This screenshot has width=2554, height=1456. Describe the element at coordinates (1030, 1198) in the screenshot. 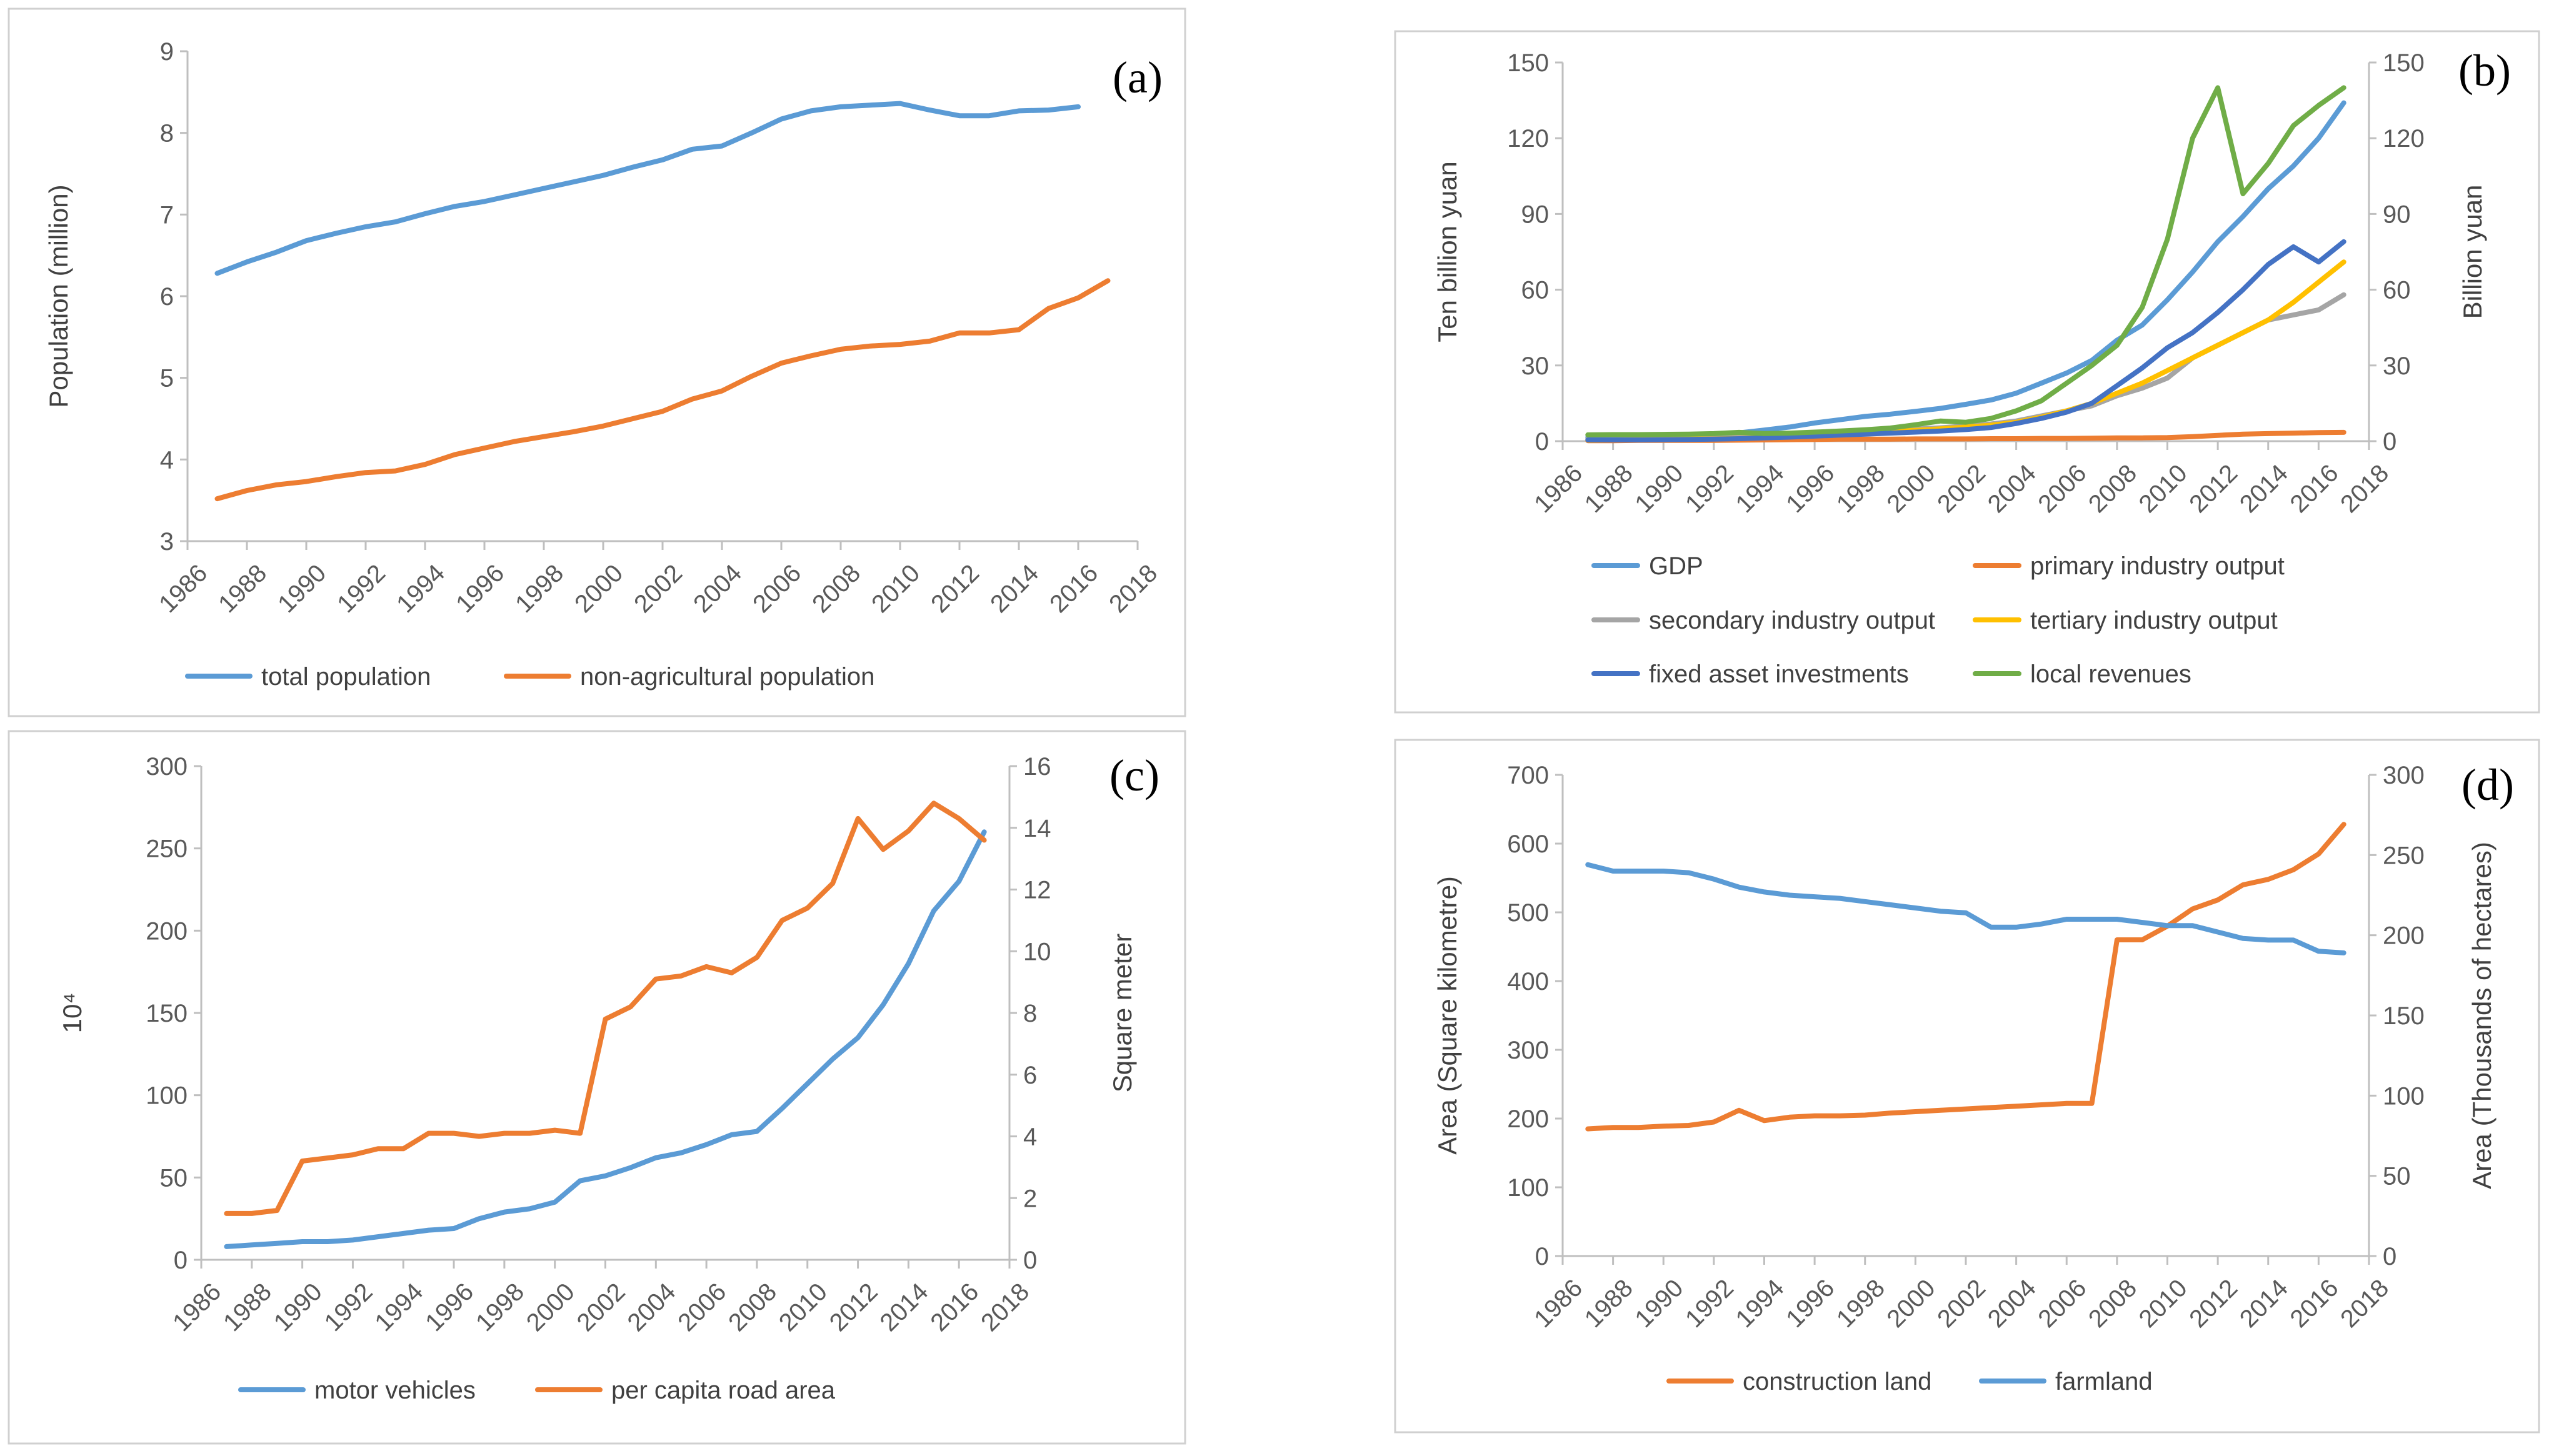

I see `y-right-tick-label: 2` at that location.